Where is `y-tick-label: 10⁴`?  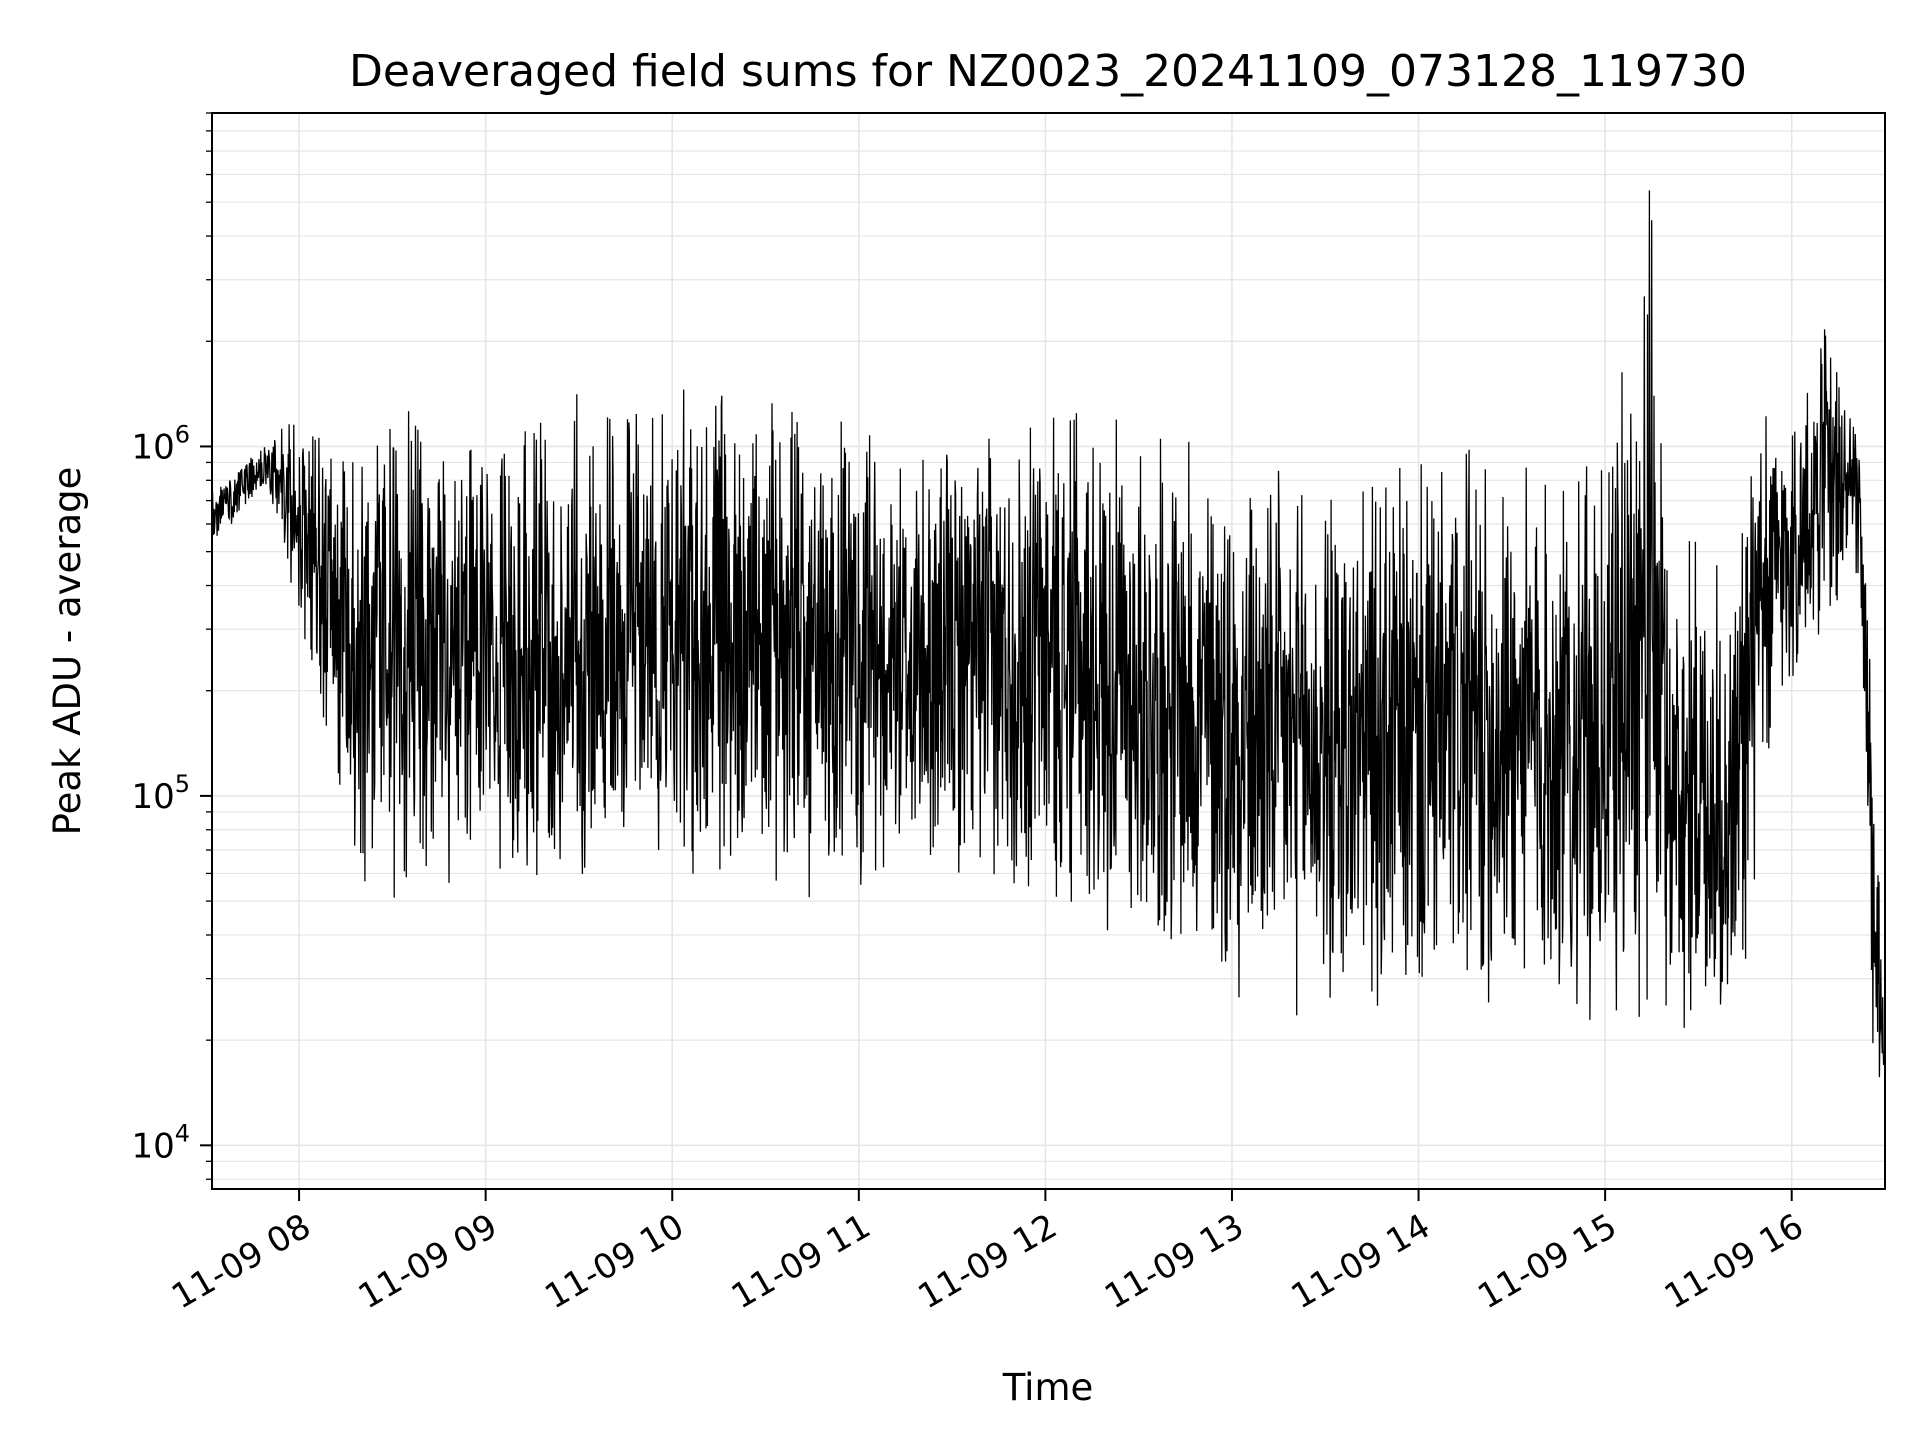 y-tick-label: 10⁴ is located at coordinates (160, 1142).